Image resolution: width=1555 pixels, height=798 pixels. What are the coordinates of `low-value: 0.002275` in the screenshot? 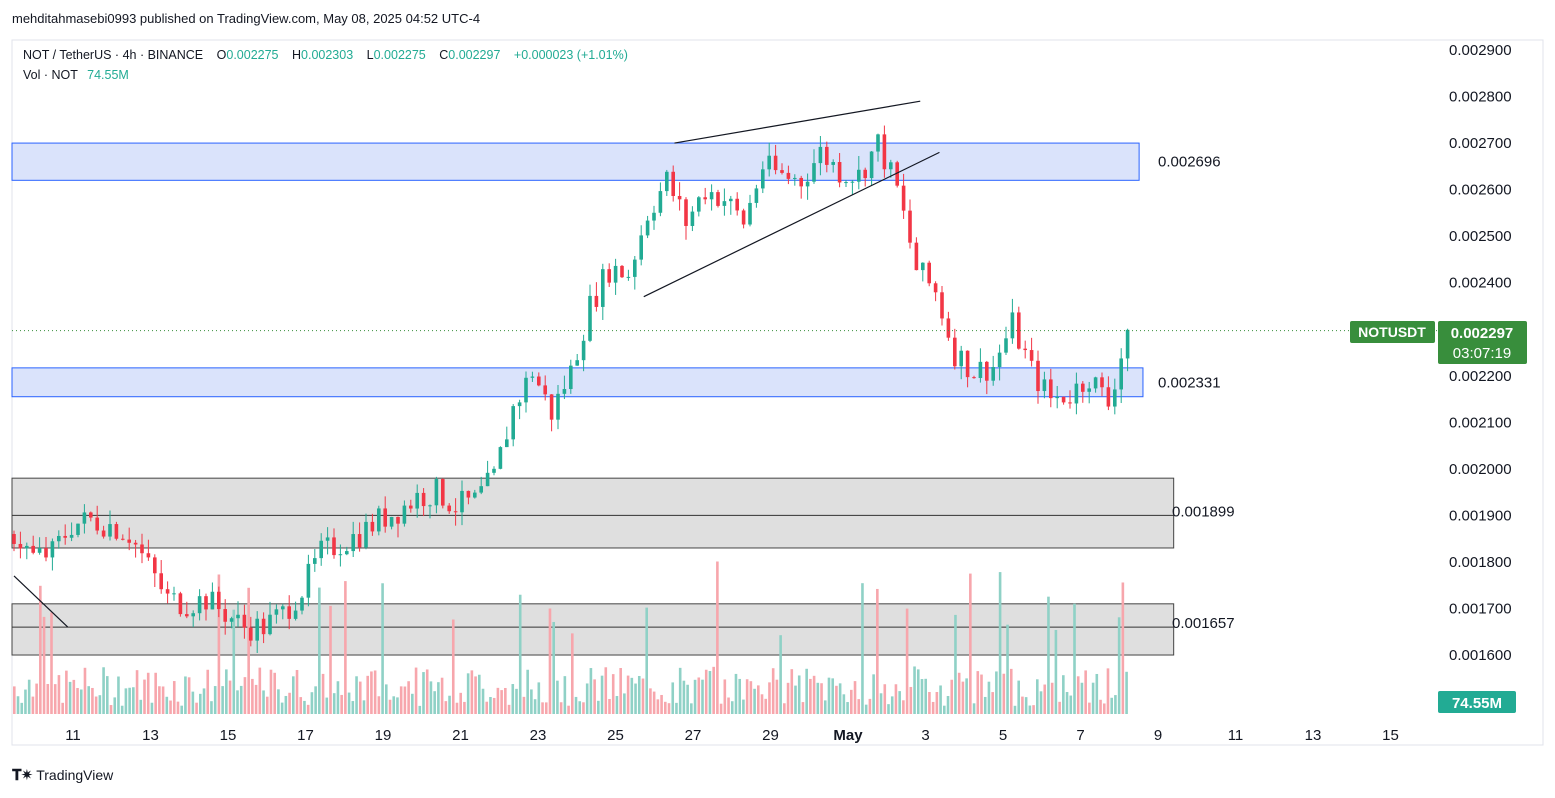 It's located at (399, 55).